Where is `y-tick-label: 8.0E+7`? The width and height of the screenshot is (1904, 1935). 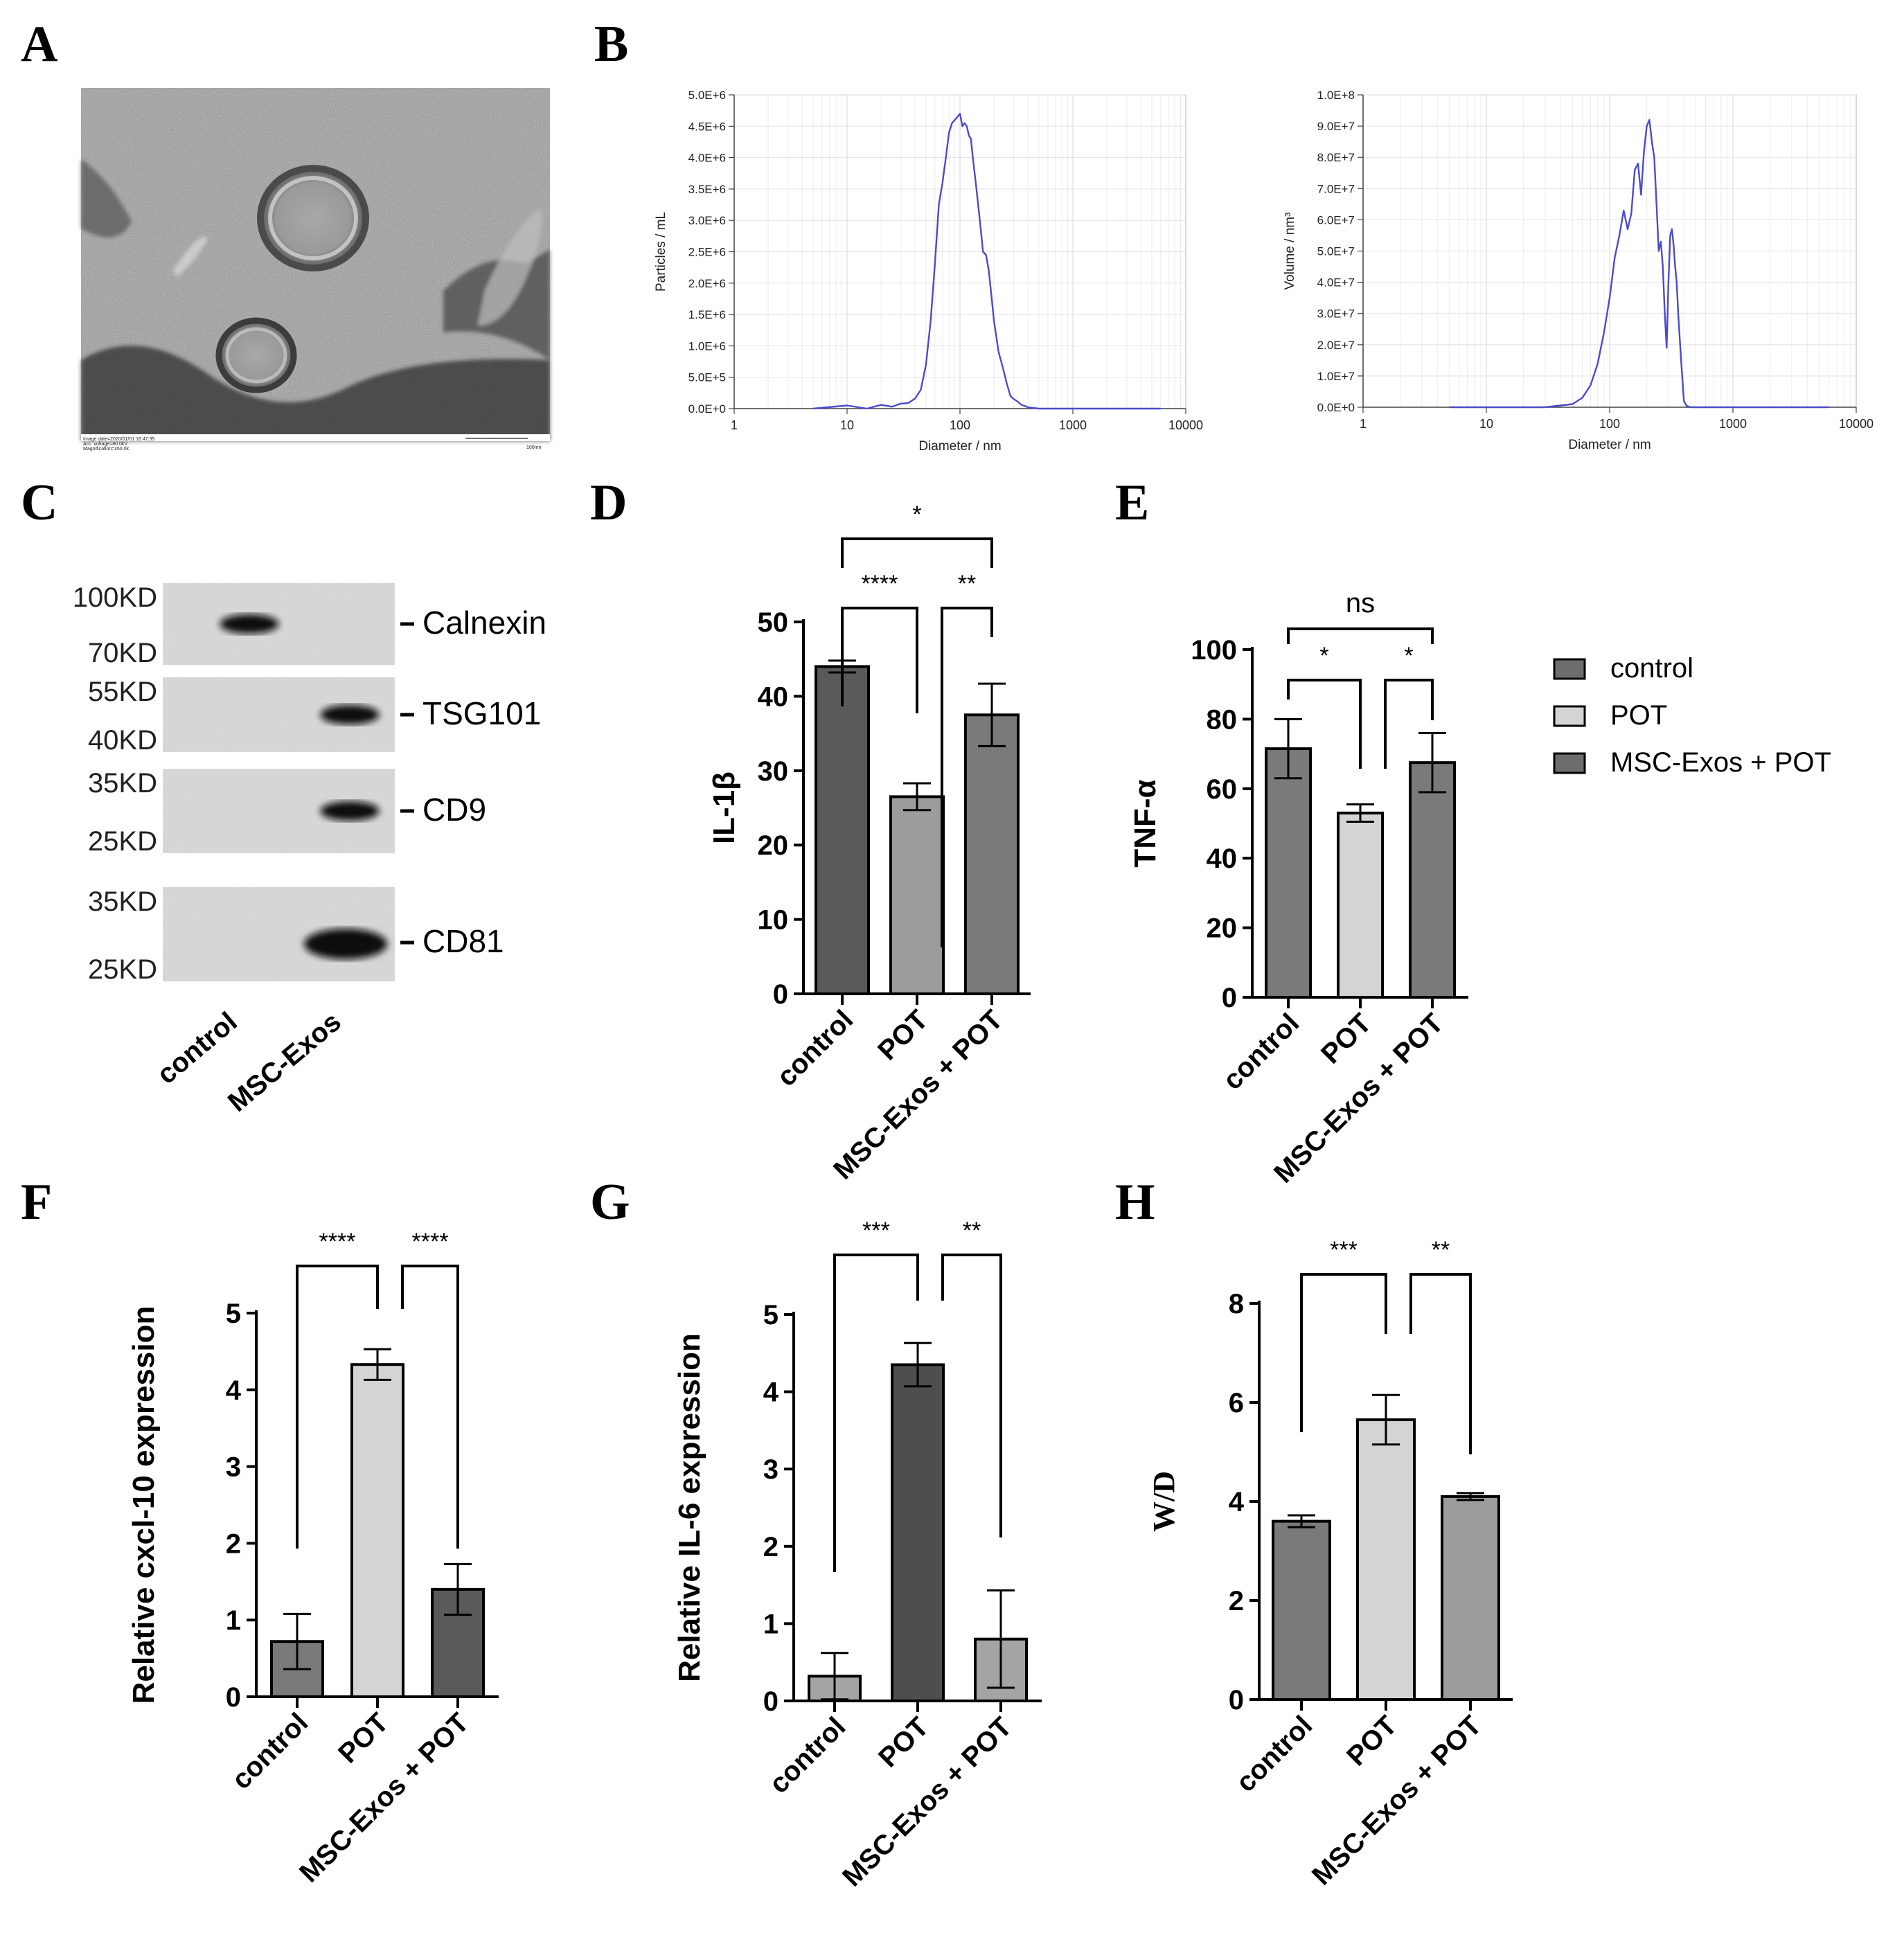
y-tick-label: 8.0E+7 is located at coordinates (1336, 157).